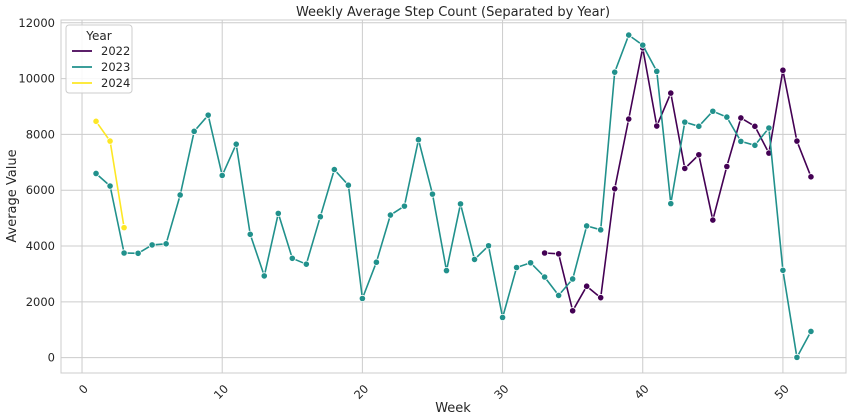 The width and height of the screenshot is (852, 420). Describe the element at coordinates (115, 83) in the screenshot. I see `legend-label: 2024` at that location.